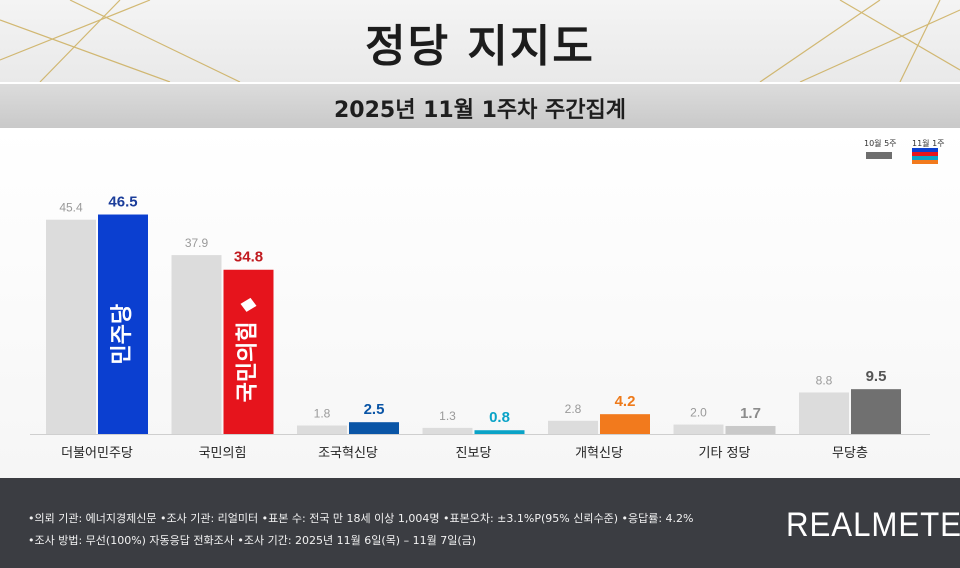 Image resolution: width=960 pixels, height=568 pixels. I want to click on chart-title: 정당 지지도, so click(480, 46).